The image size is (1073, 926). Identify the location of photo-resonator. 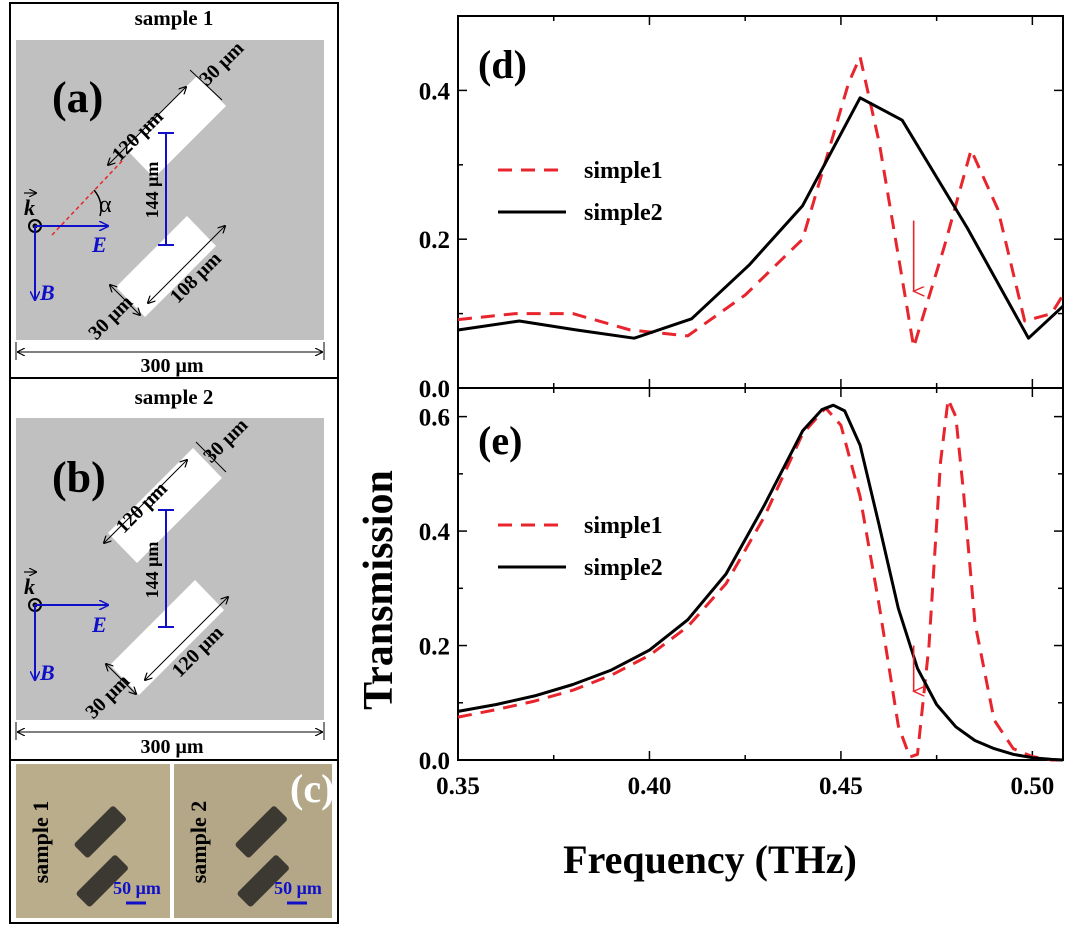
(100, 832).